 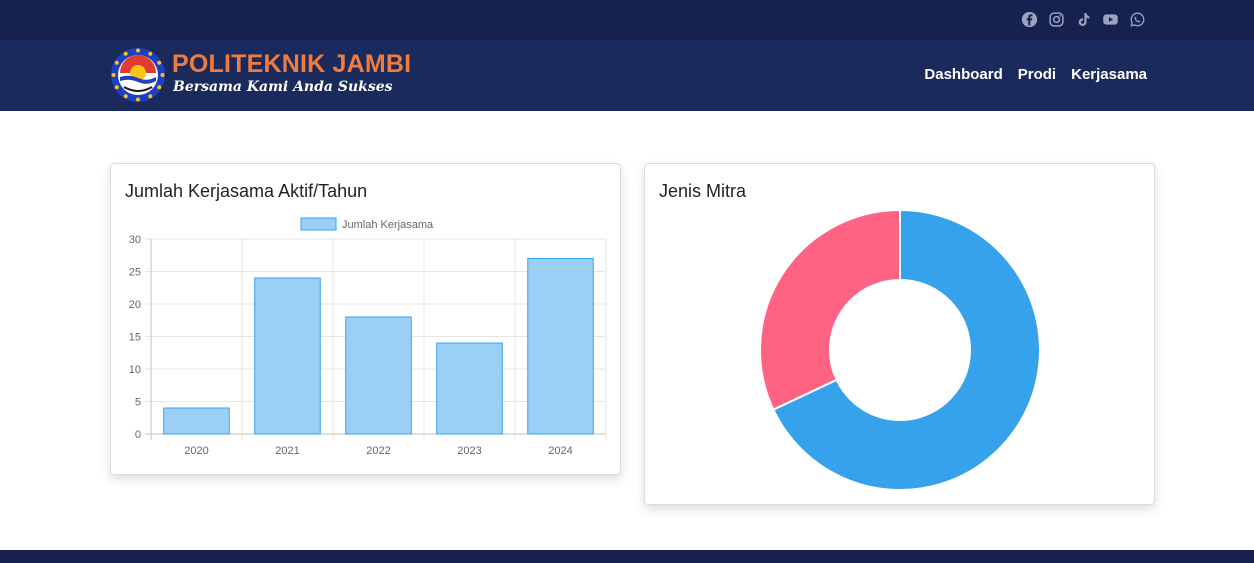 I want to click on top-bar, so click(x=627, y=20).